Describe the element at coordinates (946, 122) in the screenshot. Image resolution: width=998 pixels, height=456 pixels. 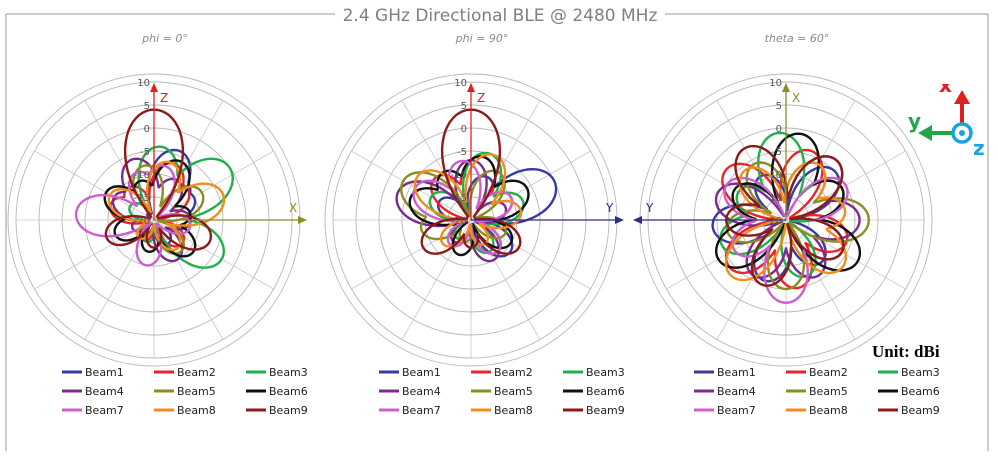
I see `coordinate-axes-icon: x y z` at that location.